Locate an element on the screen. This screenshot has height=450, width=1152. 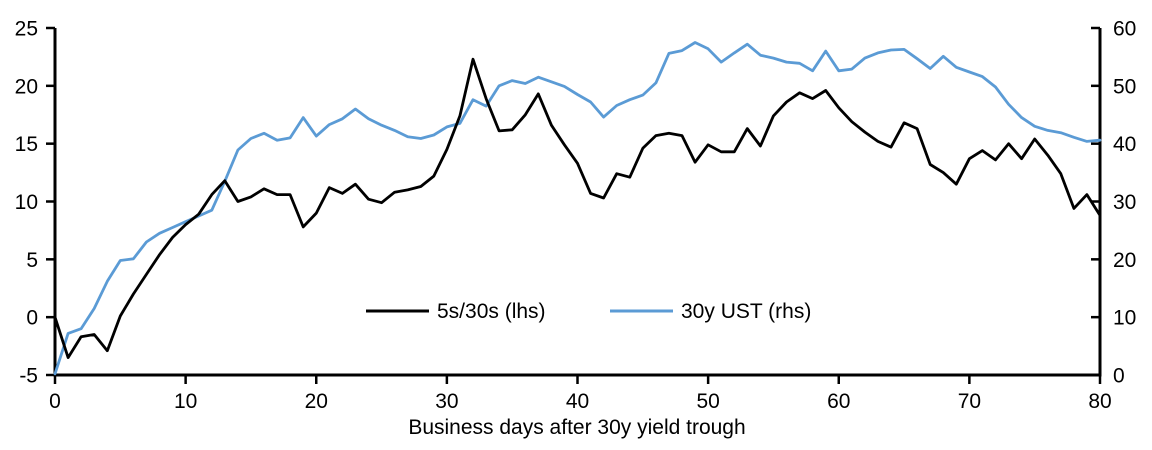
left-axis-tick-label: 20 is located at coordinates (26, 86).